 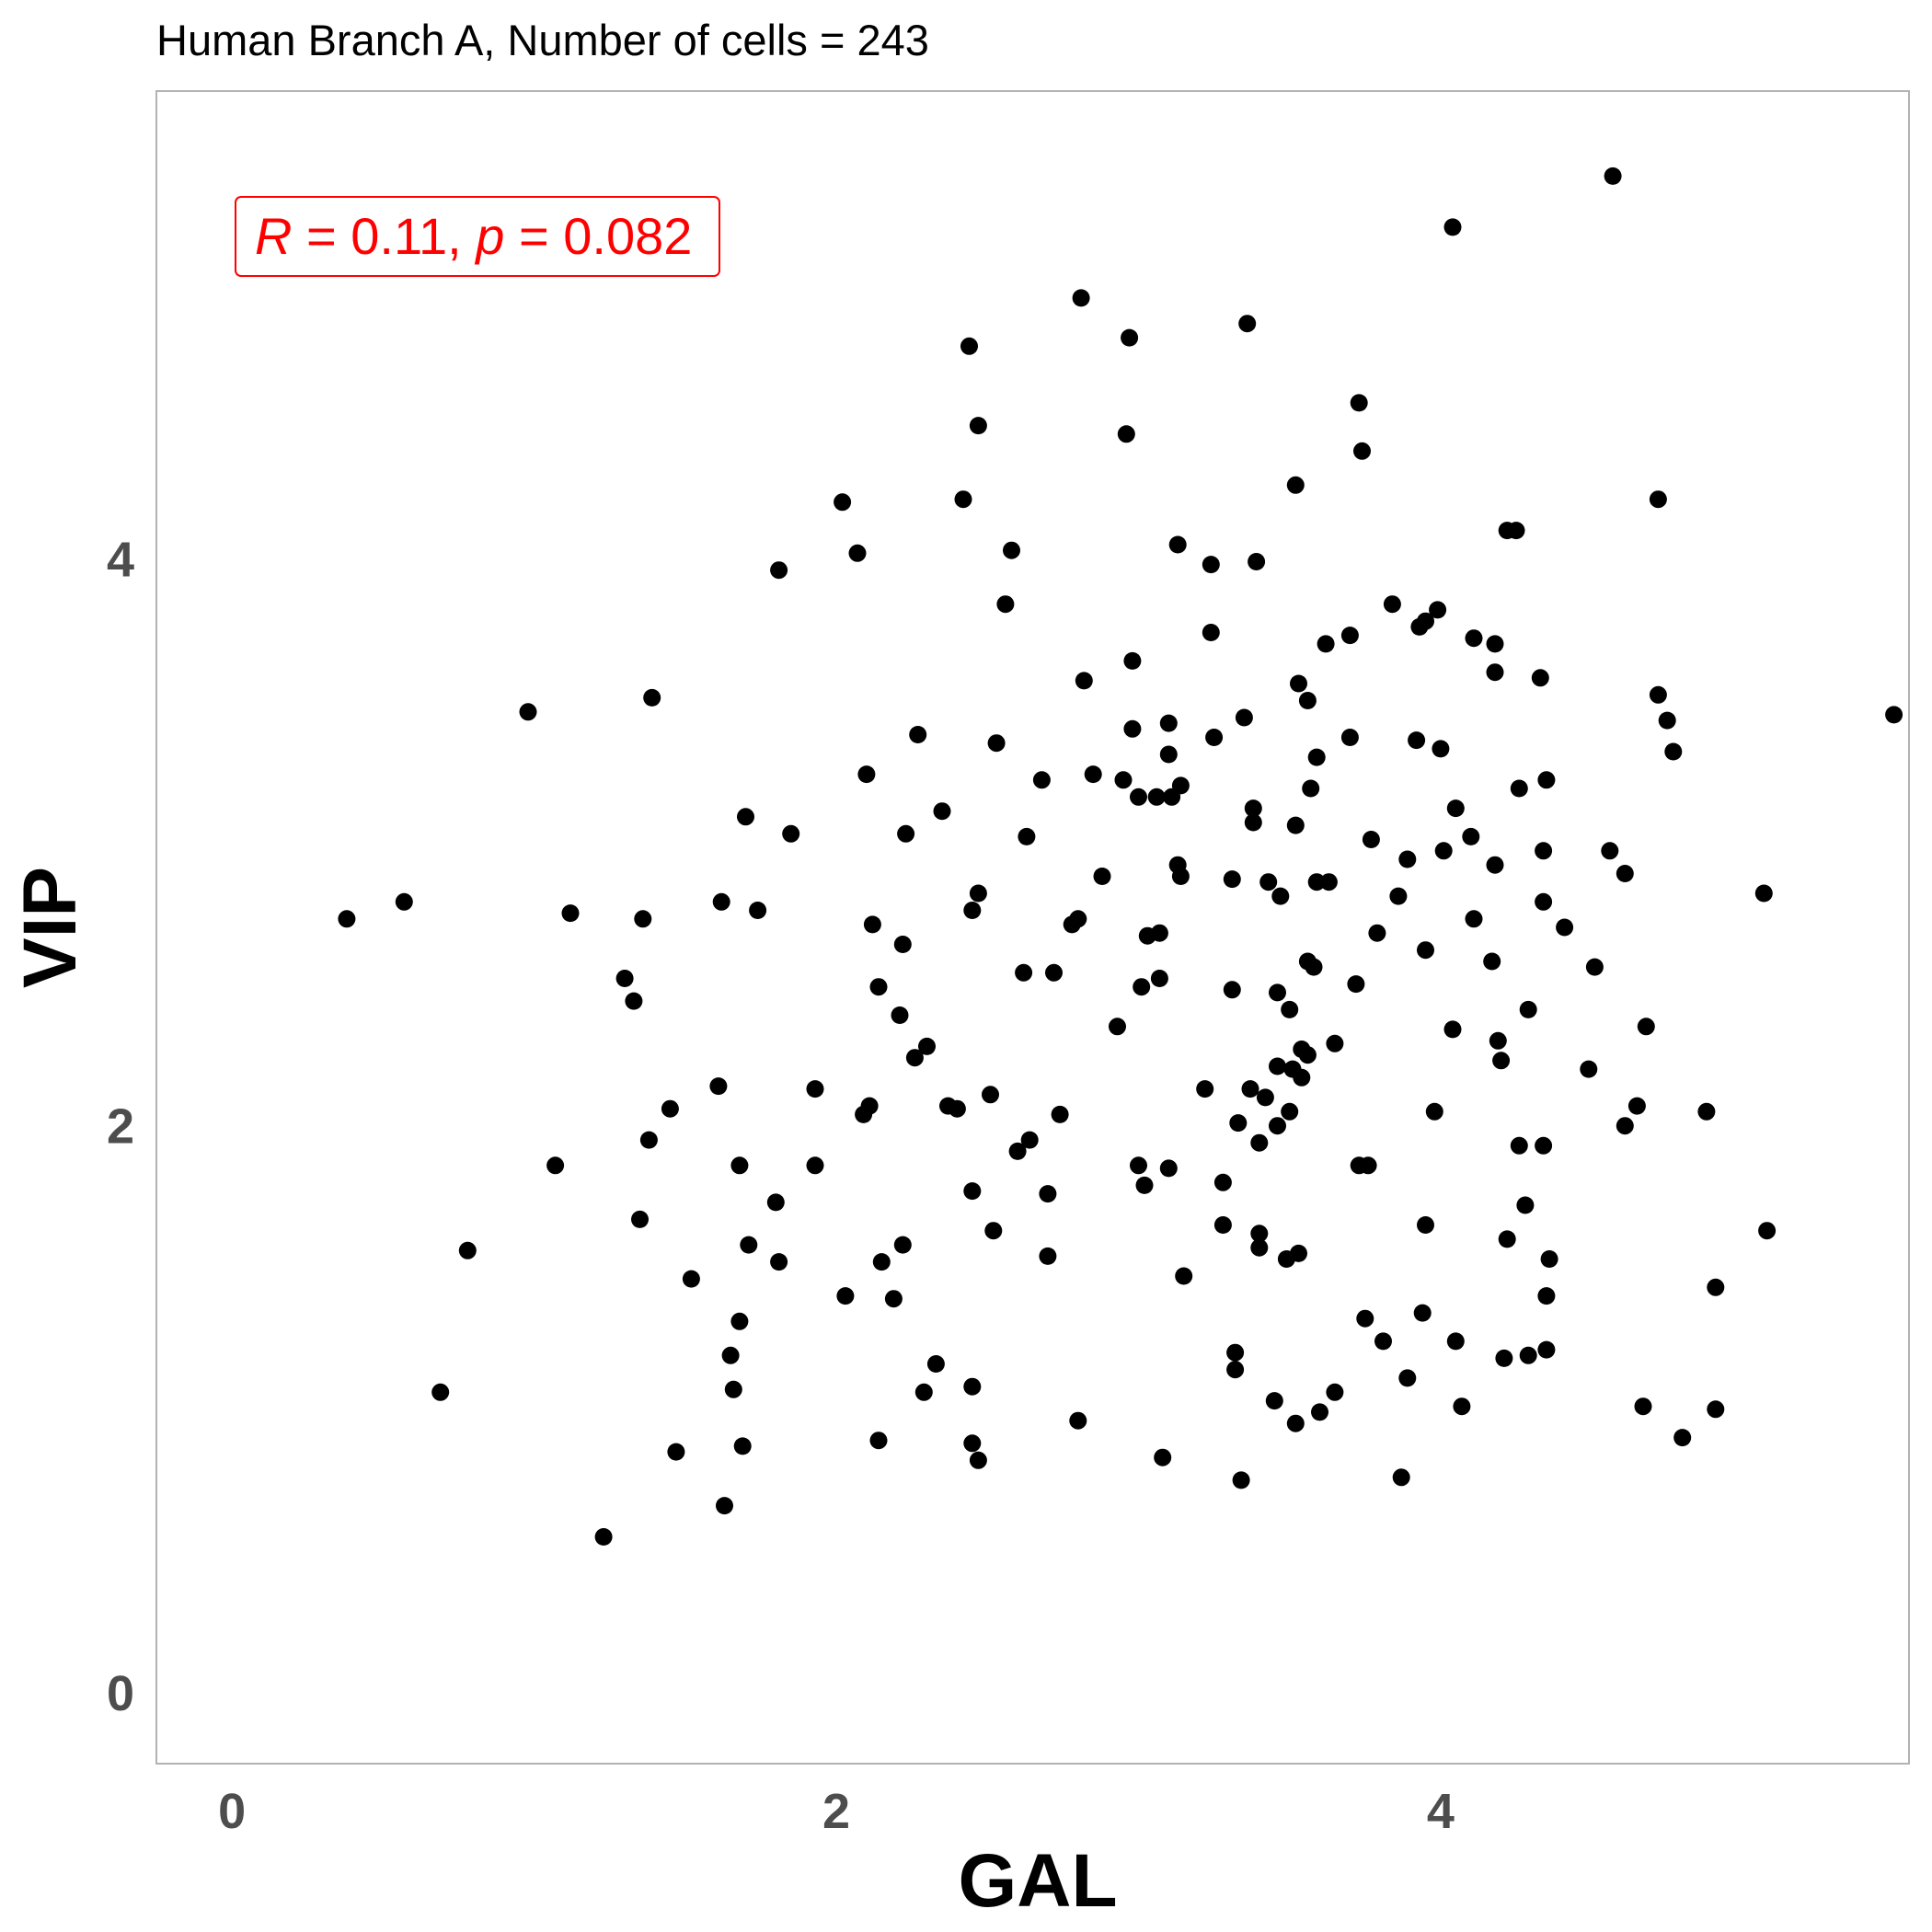 What do you see at coordinates (50, 927) in the screenshot?
I see `y-axis-title: VIP` at bounding box center [50, 927].